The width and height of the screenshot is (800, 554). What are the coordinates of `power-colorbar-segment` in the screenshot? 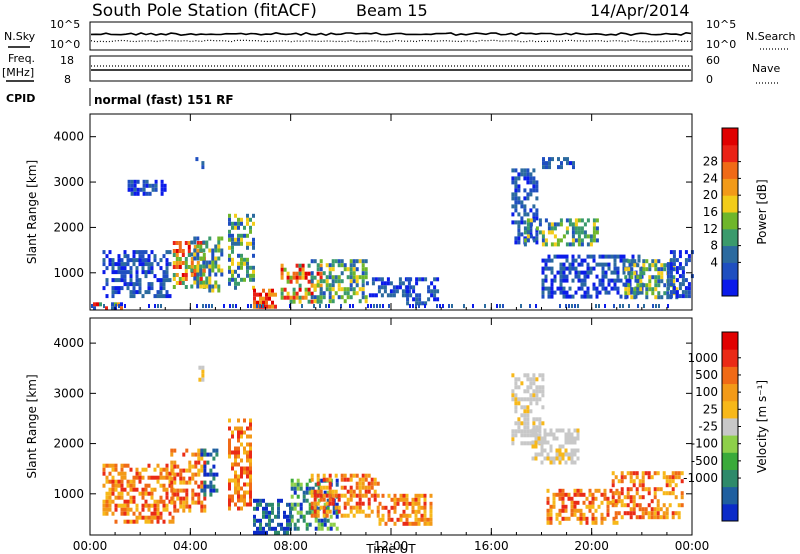 It's located at (730, 254).